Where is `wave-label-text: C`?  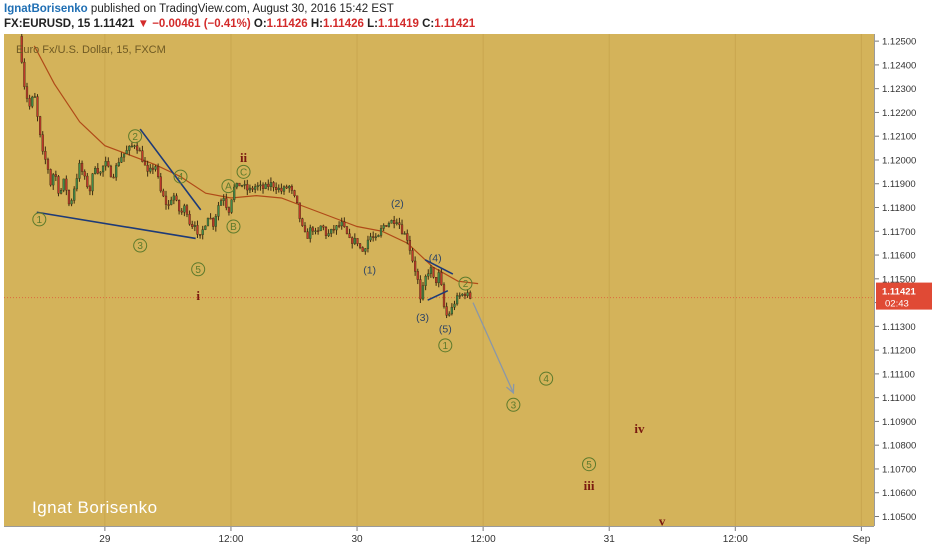 wave-label-text: C is located at coordinates (243, 172).